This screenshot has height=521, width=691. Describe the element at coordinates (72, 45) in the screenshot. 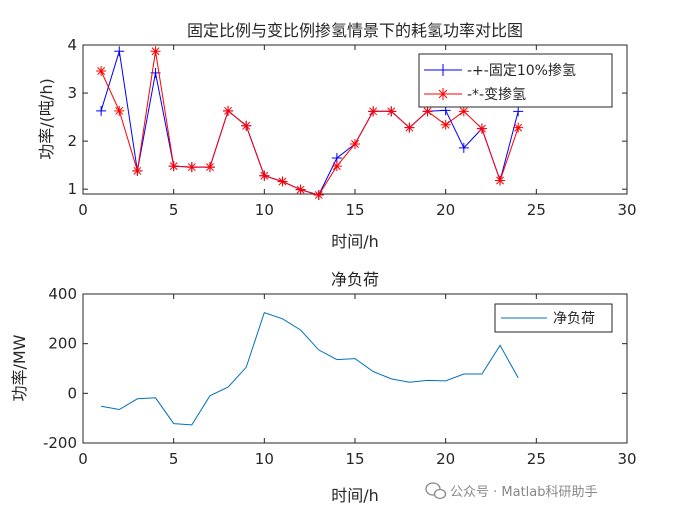

I see `y-tick-label: 4` at that location.